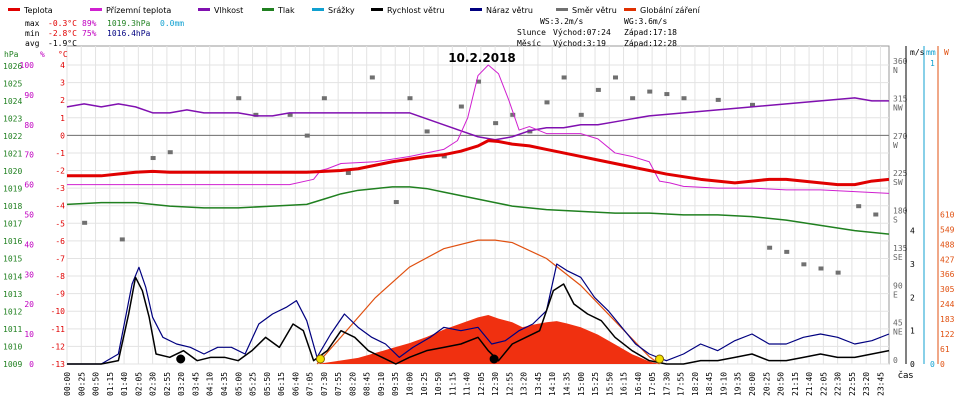 This screenshot has height=400, width=966. I want to click on x-tick-label: 01:15, so click(110, 384).